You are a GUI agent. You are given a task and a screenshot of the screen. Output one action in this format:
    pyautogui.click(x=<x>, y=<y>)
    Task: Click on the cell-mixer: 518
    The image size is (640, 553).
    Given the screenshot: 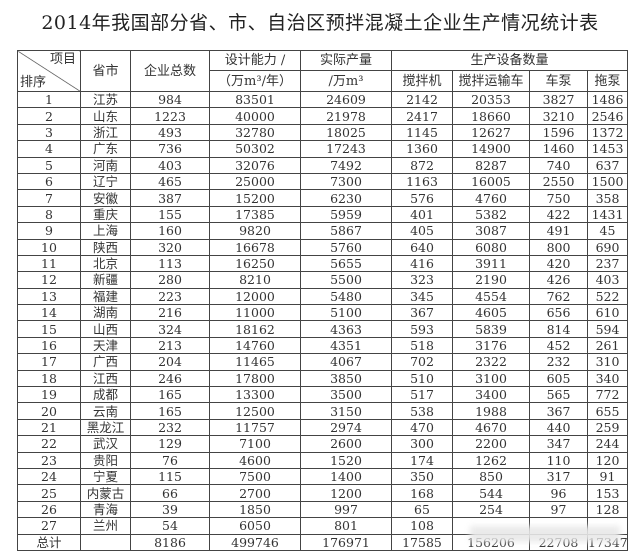 What is the action you would take?
    pyautogui.click(x=422, y=345)
    